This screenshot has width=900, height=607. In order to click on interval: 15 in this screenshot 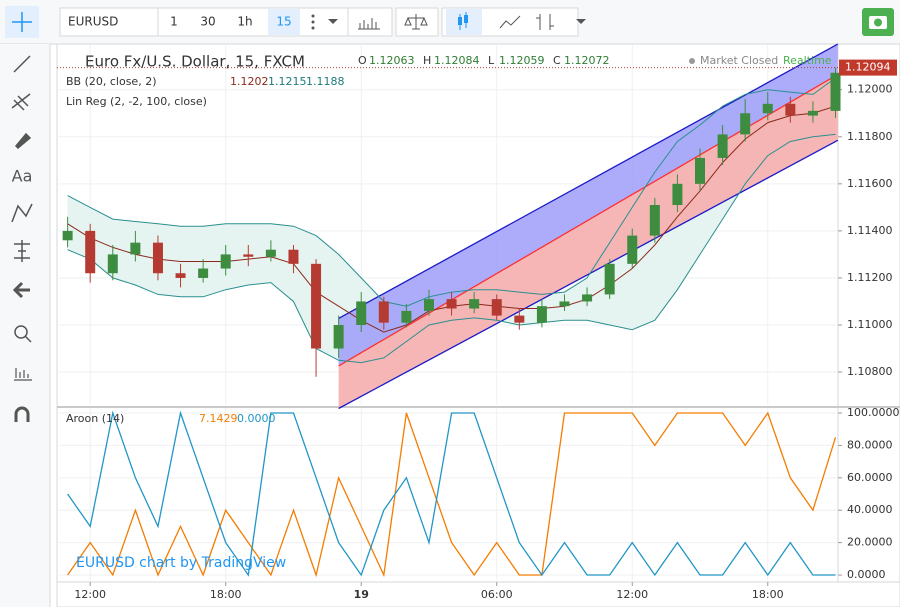, I will do `click(283, 22)`.